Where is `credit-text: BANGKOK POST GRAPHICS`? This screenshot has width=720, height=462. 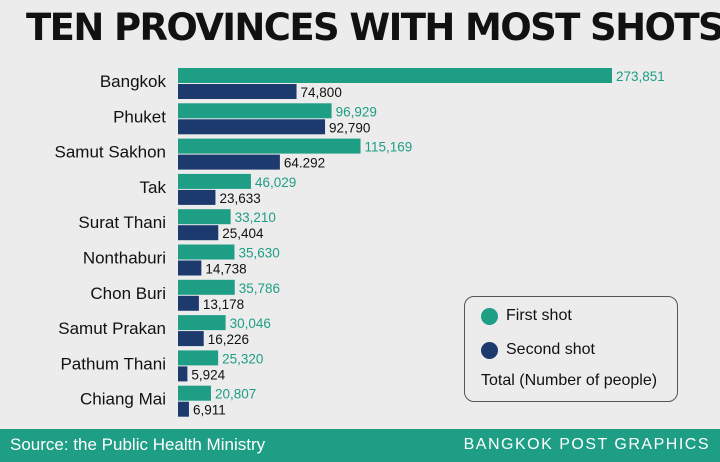 credit-text: BANGKOK POST GRAPHICS is located at coordinates (586, 444).